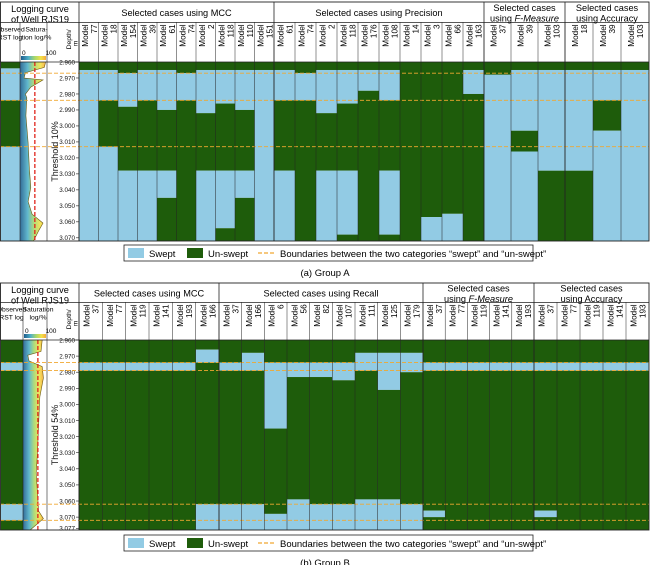 The image size is (650, 565). What do you see at coordinates (67, 501) in the screenshot?
I see `depth-tick-label: 3.060` at bounding box center [67, 501].